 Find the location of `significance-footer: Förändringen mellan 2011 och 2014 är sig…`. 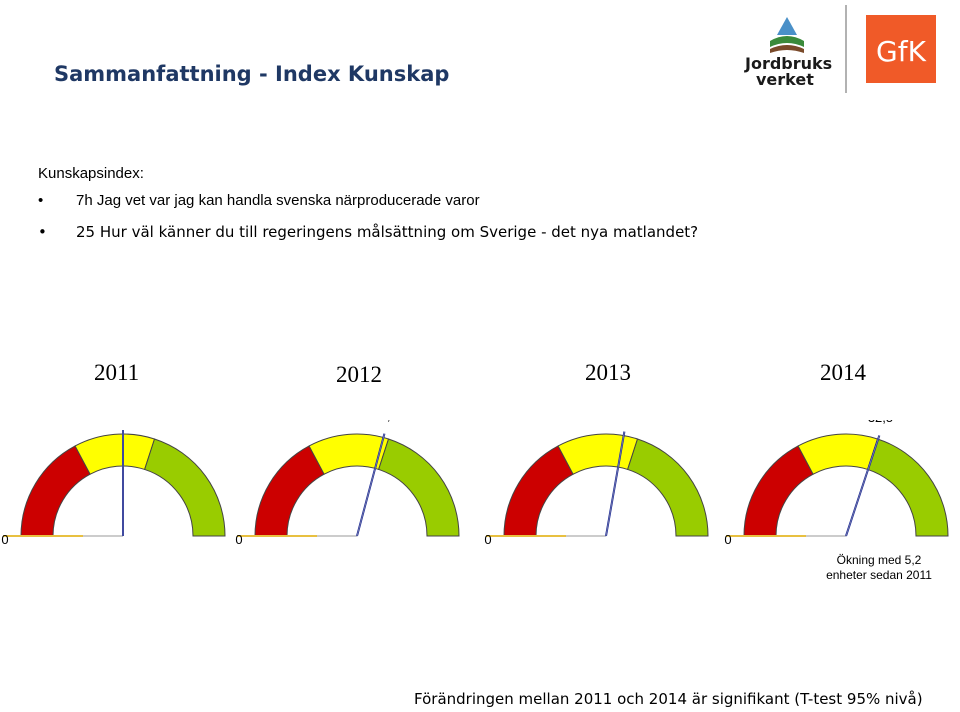

significance-footer: Förändringen mellan 2011 och 2014 är sig… is located at coordinates (668, 699).